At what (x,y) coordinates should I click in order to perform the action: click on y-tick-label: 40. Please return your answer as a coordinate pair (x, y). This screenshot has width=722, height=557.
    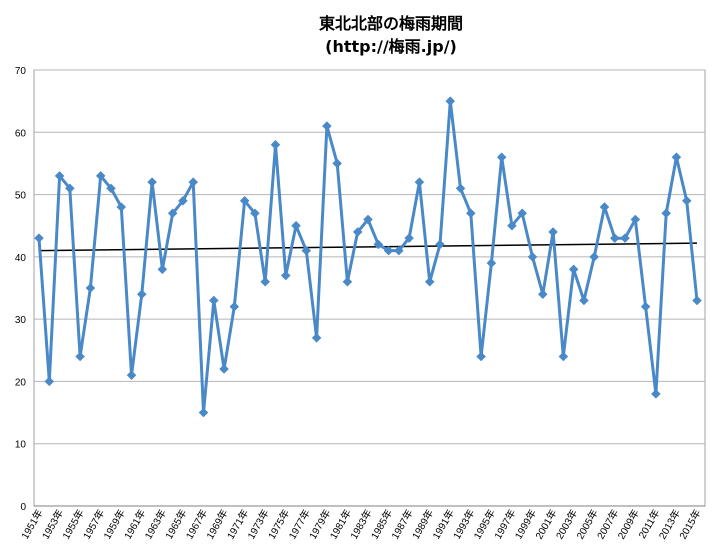
    Looking at the image, I should click on (21, 258).